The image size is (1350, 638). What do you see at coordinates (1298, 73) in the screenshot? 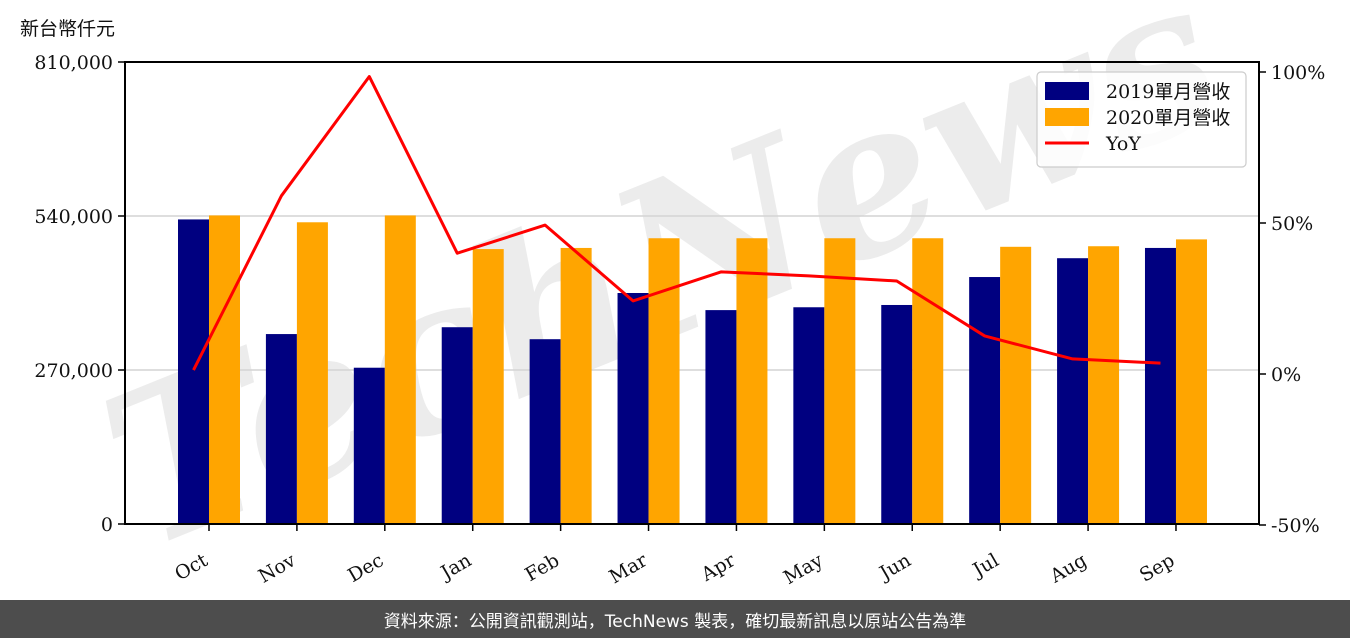
I see `y2-tick-label: 100%` at bounding box center [1298, 73].